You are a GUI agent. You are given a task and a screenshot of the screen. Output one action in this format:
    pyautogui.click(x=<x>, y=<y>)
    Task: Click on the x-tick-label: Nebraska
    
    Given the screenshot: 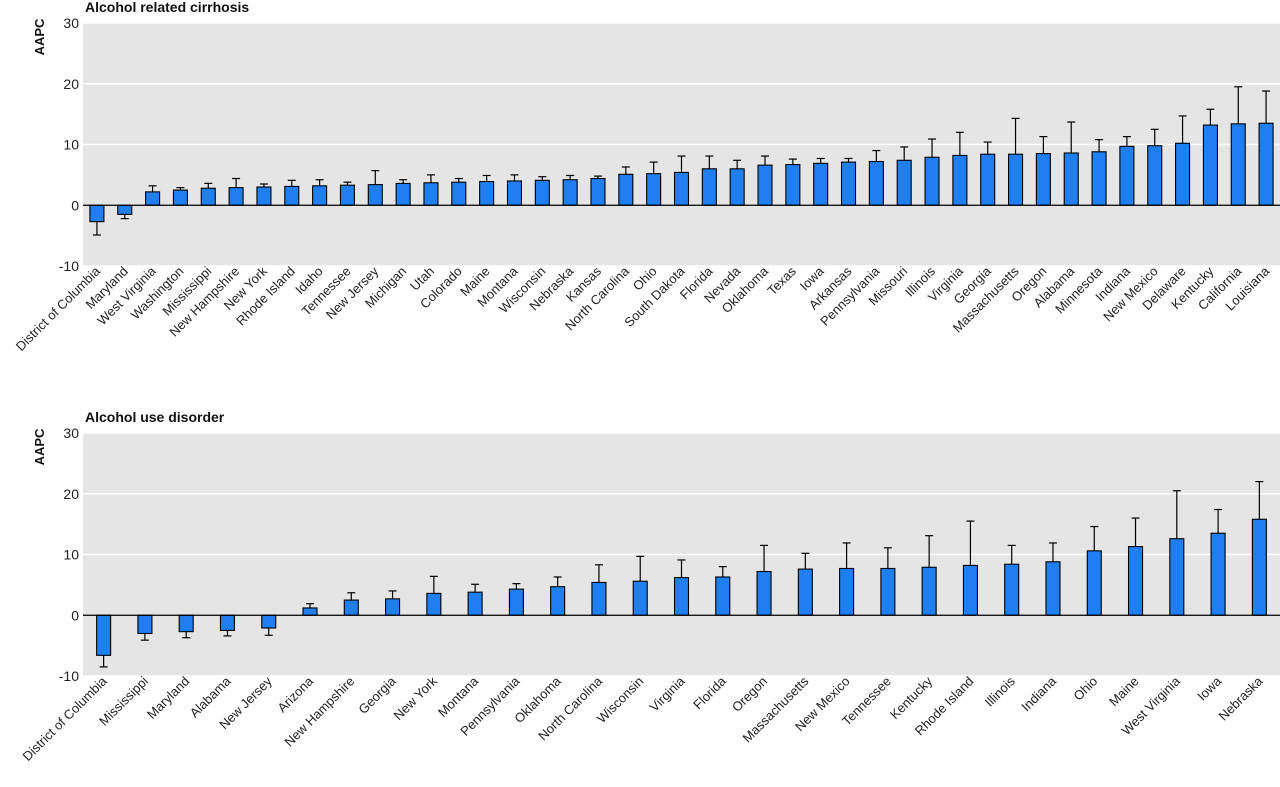 What is the action you would take?
    pyautogui.click(x=1241, y=698)
    